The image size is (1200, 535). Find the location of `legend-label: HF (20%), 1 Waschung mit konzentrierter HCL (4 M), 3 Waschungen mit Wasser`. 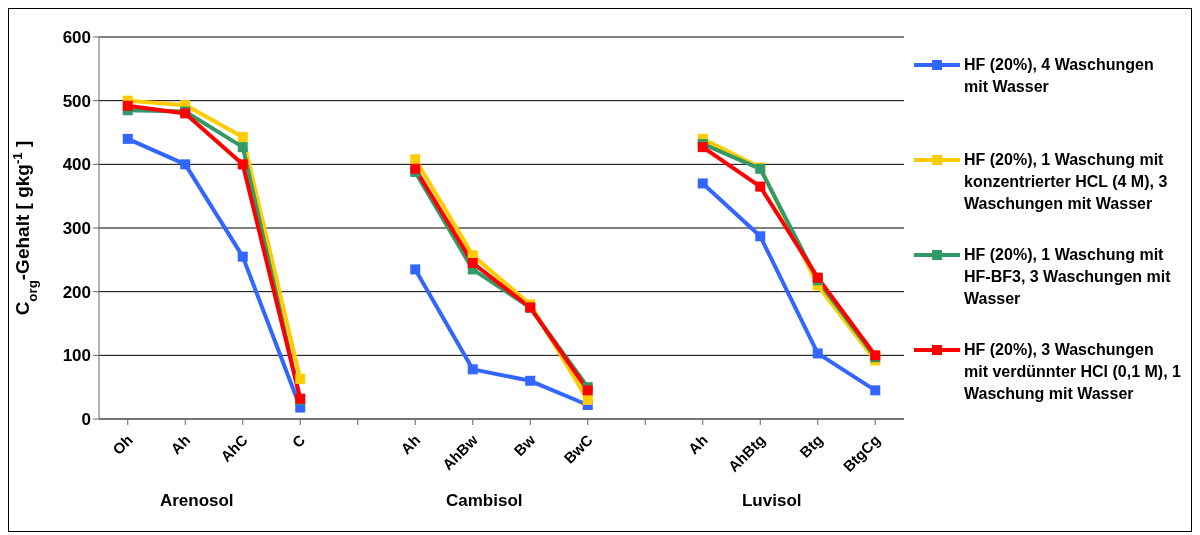

legend-label: HF (20%), 1 Waschung mit konzentrierter HCL (4 M), 3 Waschungen mit Wasser is located at coordinates (1066, 182).